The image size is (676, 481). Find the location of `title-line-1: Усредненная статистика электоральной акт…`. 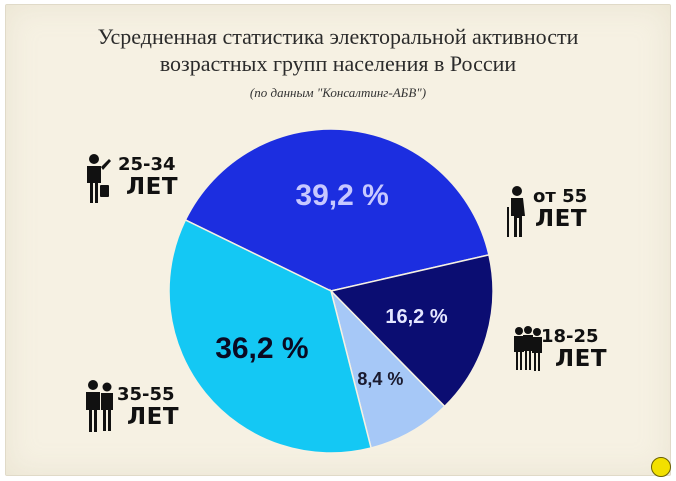

title-line-1: Усредненная статистика электоральной акт… is located at coordinates (338, 36).